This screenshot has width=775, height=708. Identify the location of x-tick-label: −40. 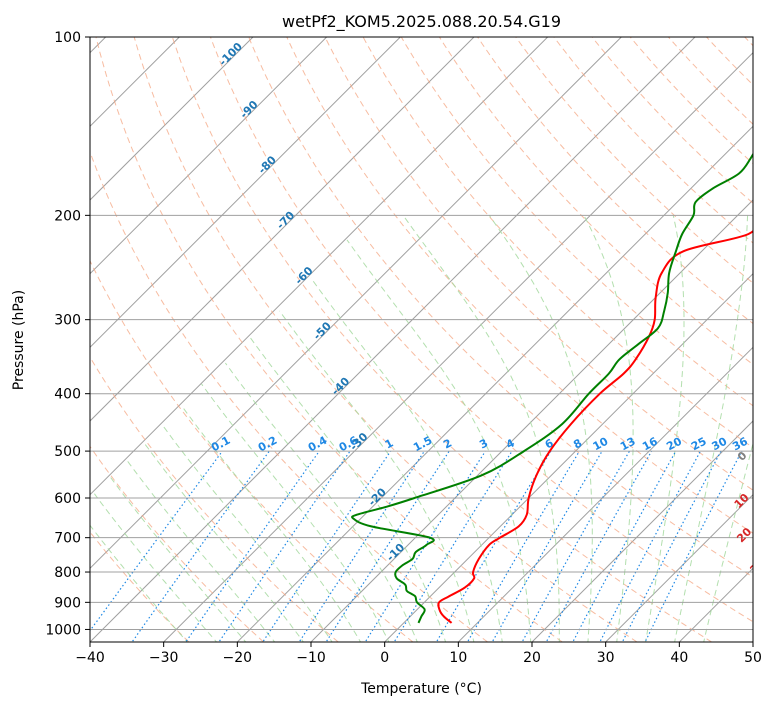
(90, 658).